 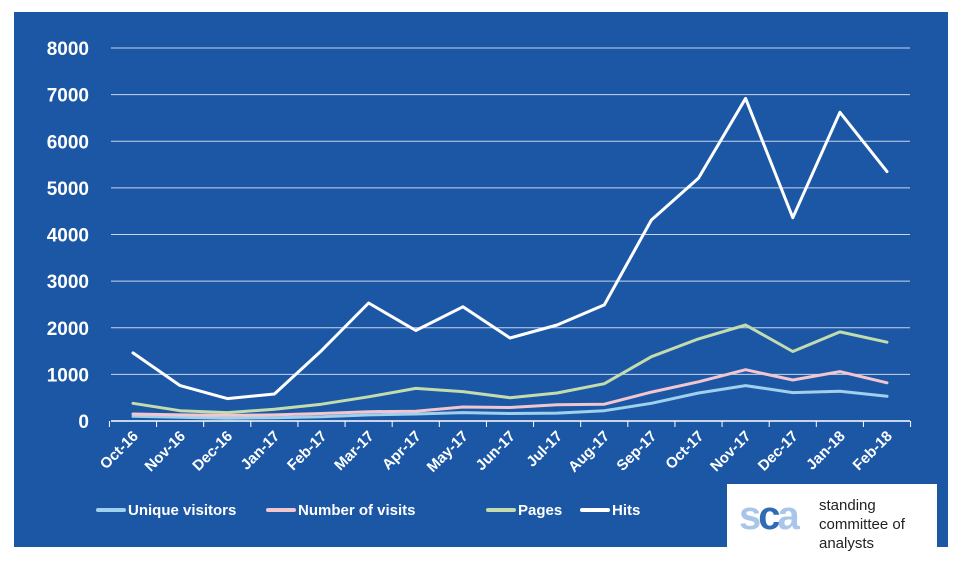 I want to click on x-tick-label: Feb-18, so click(x=873, y=451).